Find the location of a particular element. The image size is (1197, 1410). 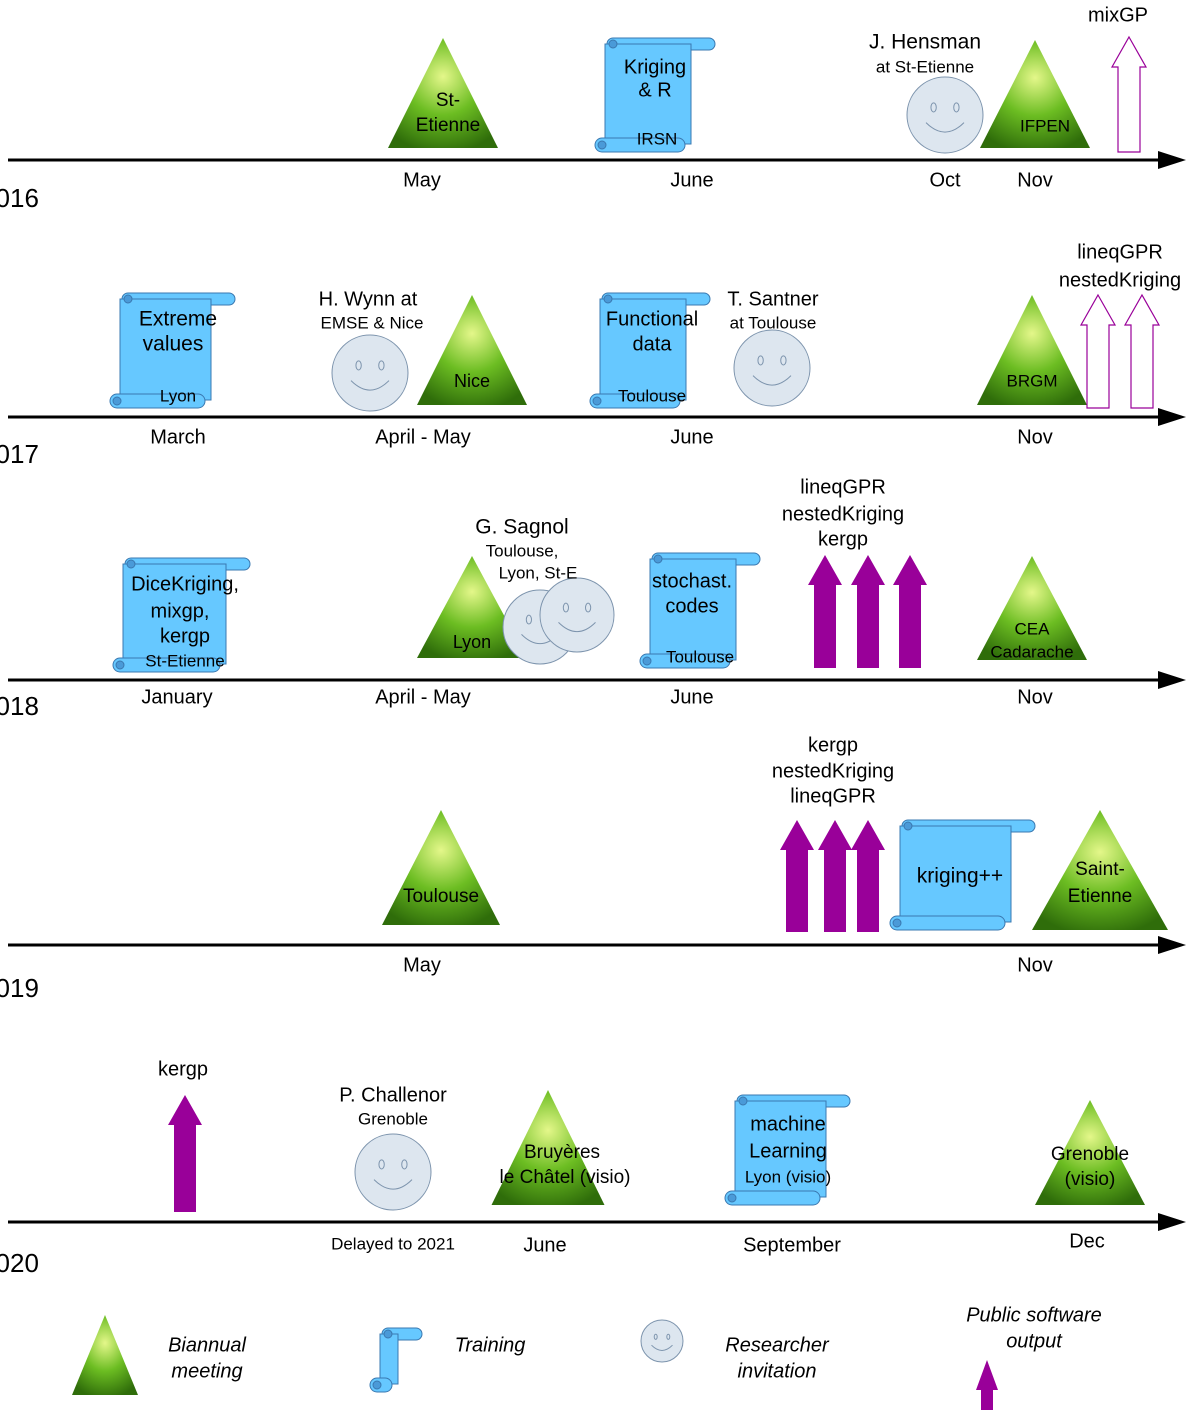

event-label: Grenoble is located at coordinates (1090, 1154).